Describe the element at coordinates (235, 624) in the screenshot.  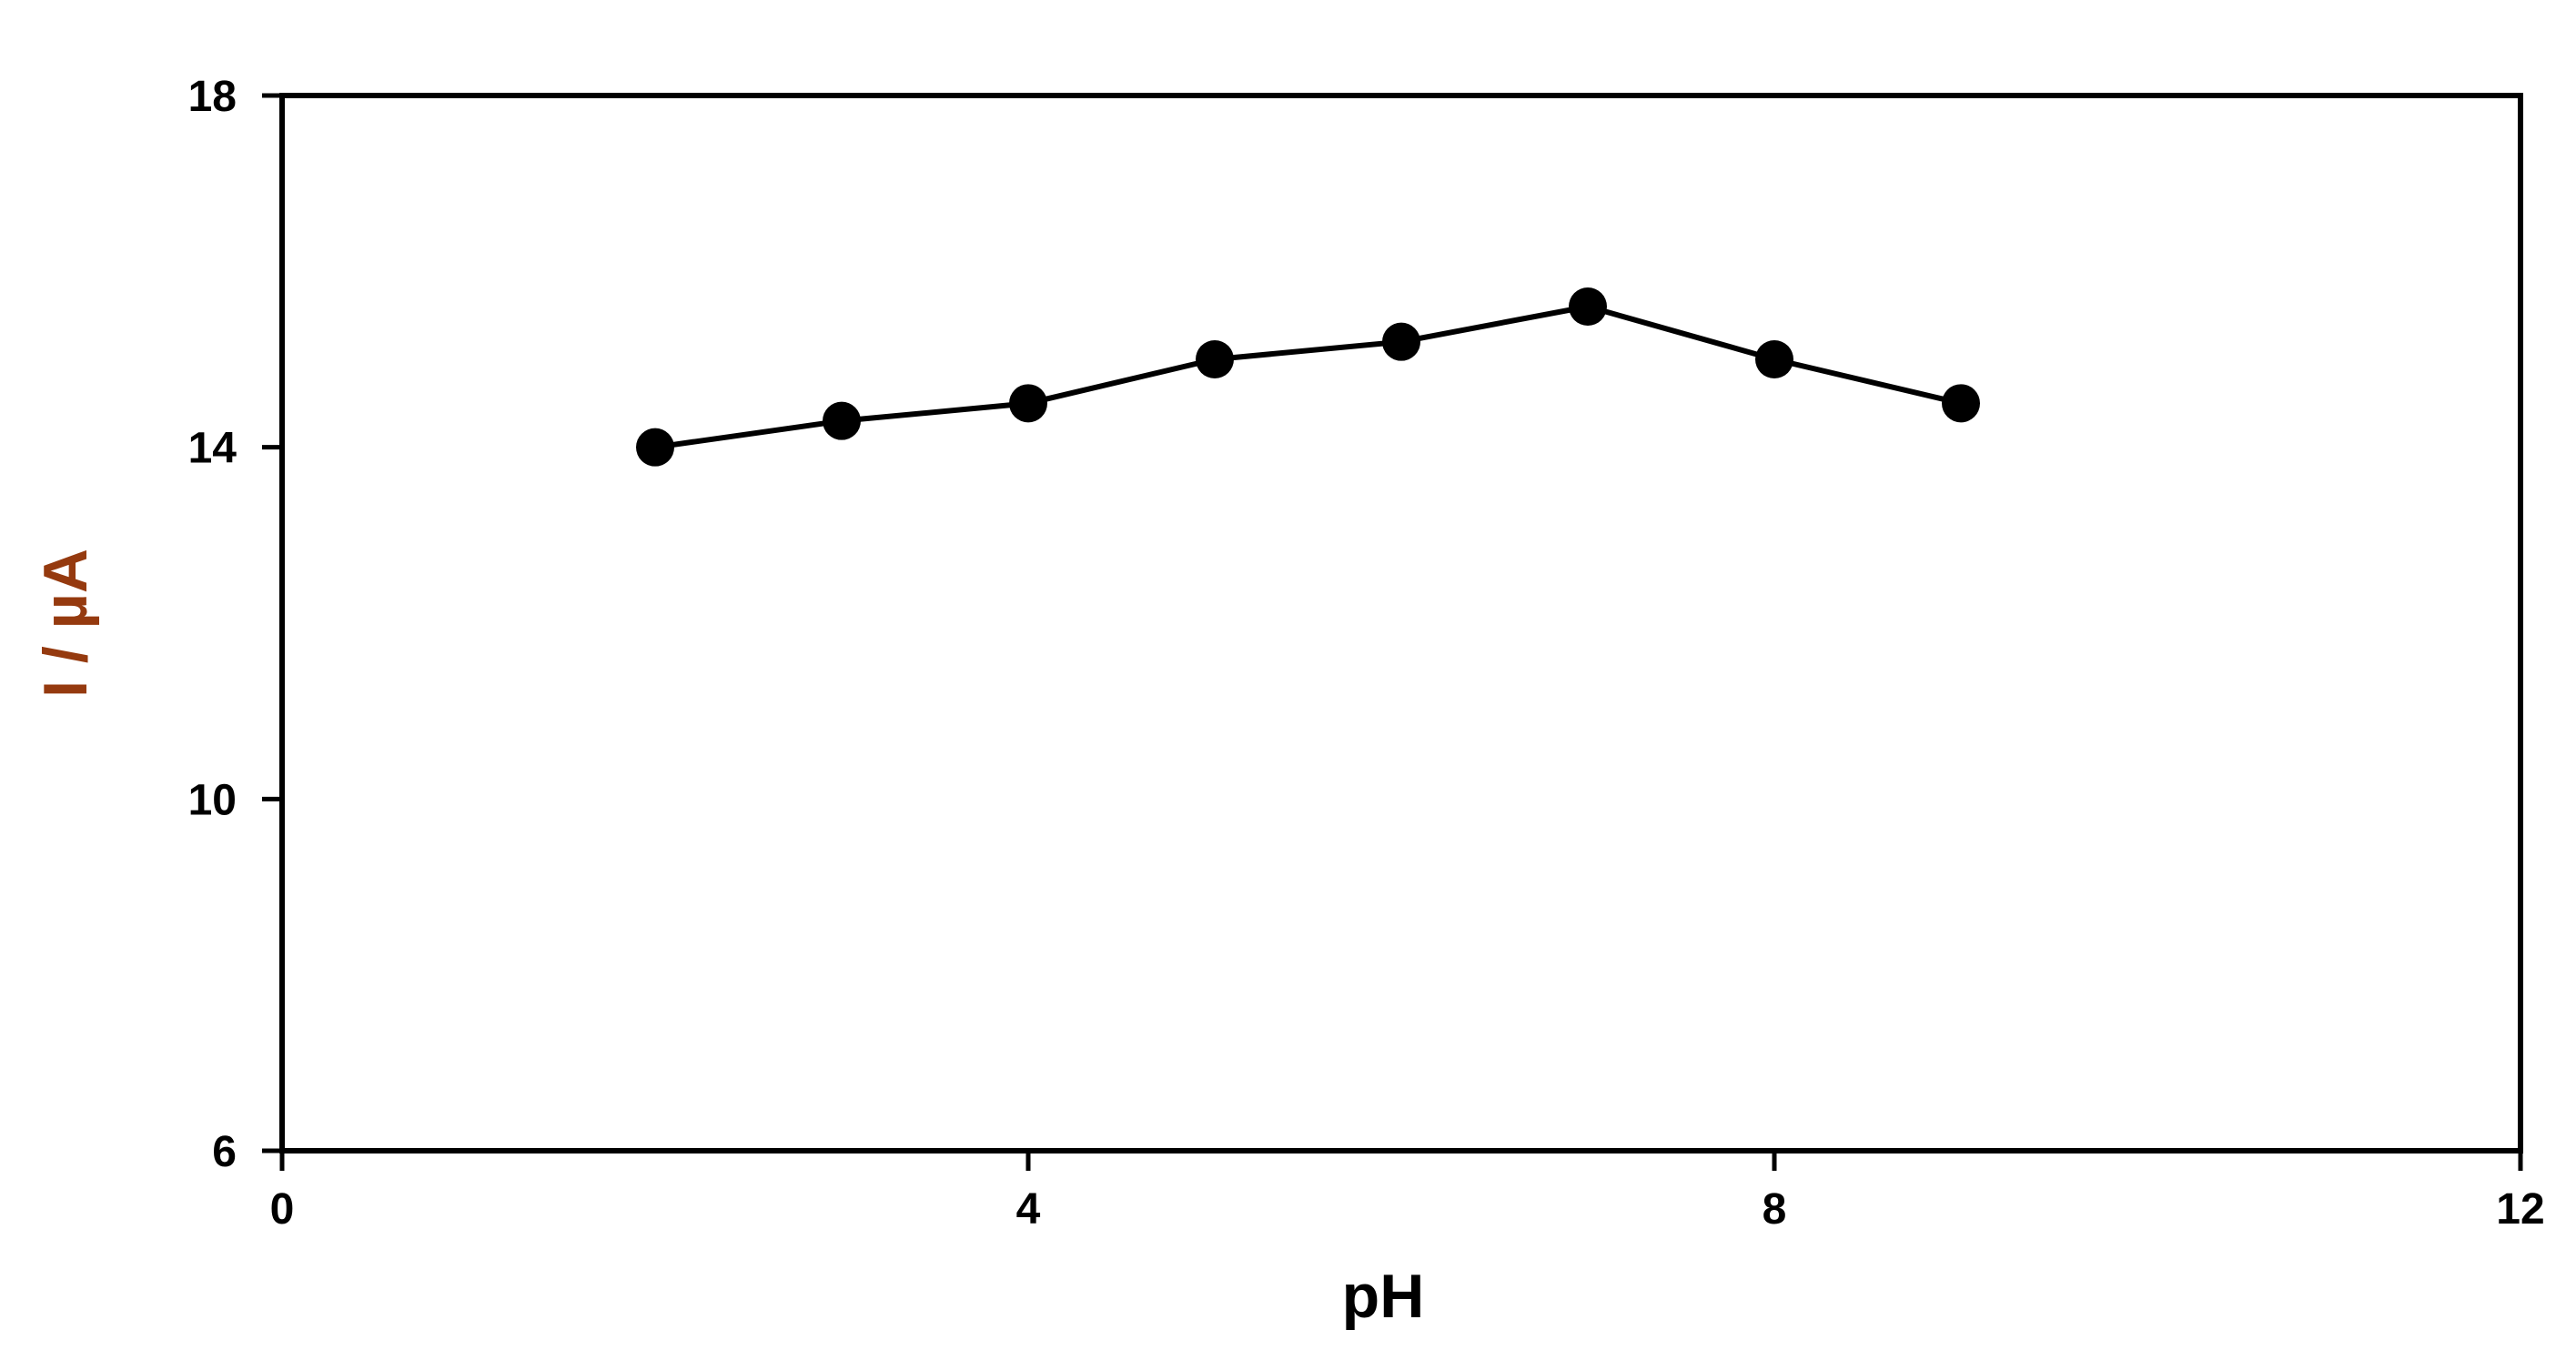
I see `y-axis-ticks: 6 10 14 18` at that location.